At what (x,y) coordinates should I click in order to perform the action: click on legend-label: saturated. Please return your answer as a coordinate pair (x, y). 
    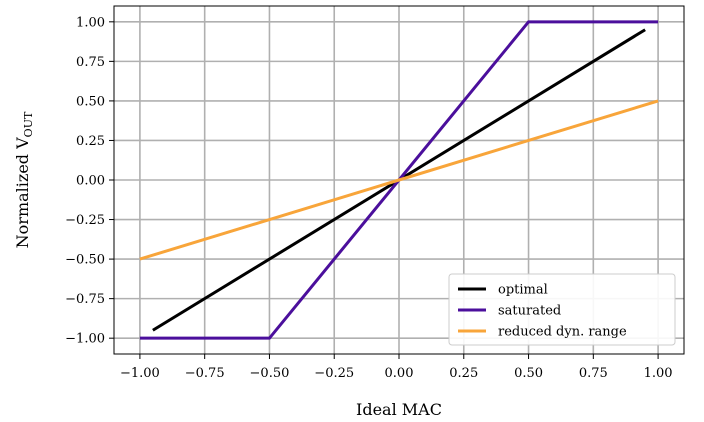
    Looking at the image, I should click on (529, 311).